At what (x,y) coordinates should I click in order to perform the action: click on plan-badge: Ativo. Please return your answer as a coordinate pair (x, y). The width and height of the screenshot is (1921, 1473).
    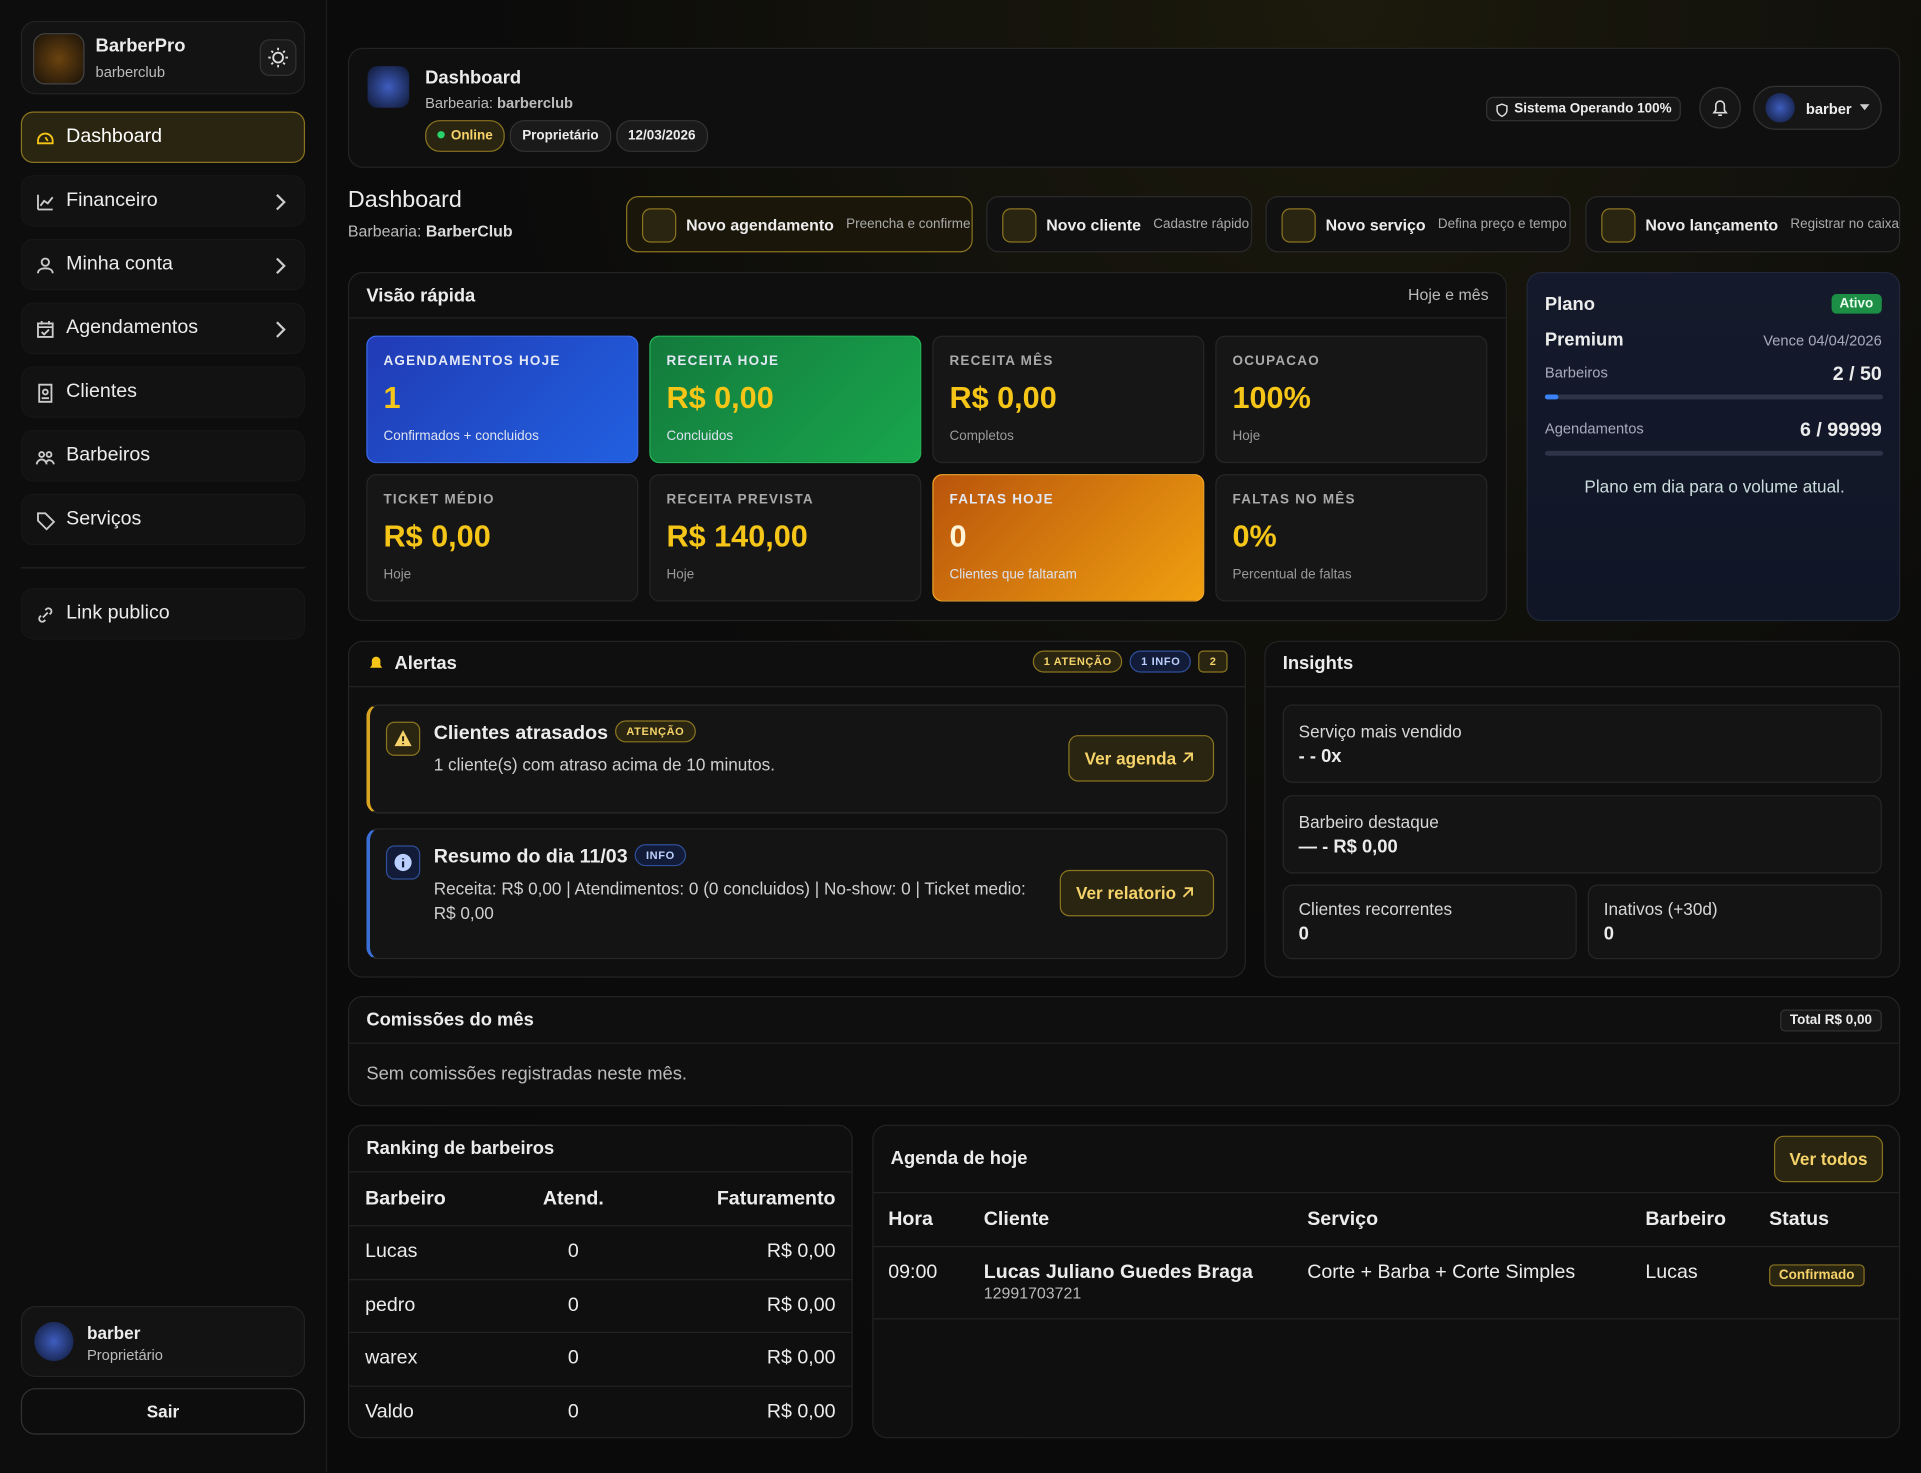
    Looking at the image, I should click on (1856, 304).